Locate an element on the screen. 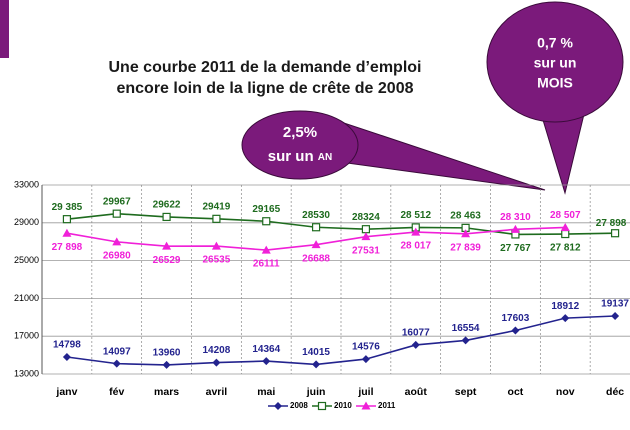  data-label: 26535 is located at coordinates (217, 260).